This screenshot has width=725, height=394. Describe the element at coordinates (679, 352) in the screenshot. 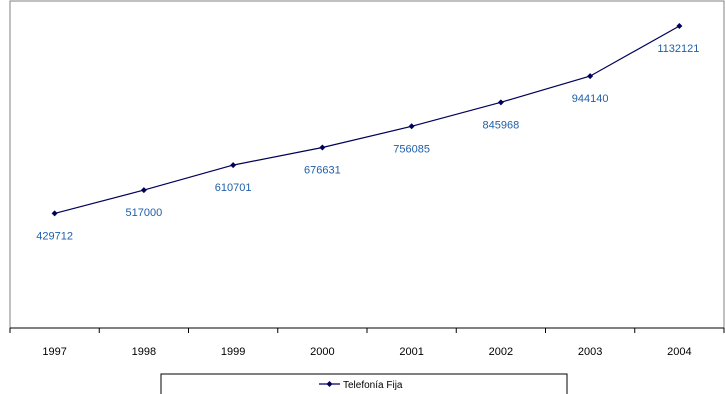

I see `x-tick-label-2004: 2004` at that location.